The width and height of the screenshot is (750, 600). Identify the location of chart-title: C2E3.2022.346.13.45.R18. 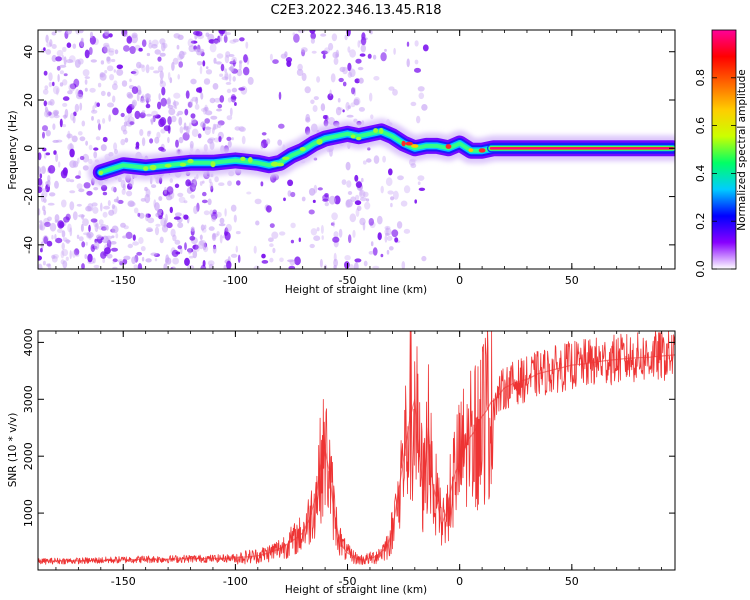
(355, 10).